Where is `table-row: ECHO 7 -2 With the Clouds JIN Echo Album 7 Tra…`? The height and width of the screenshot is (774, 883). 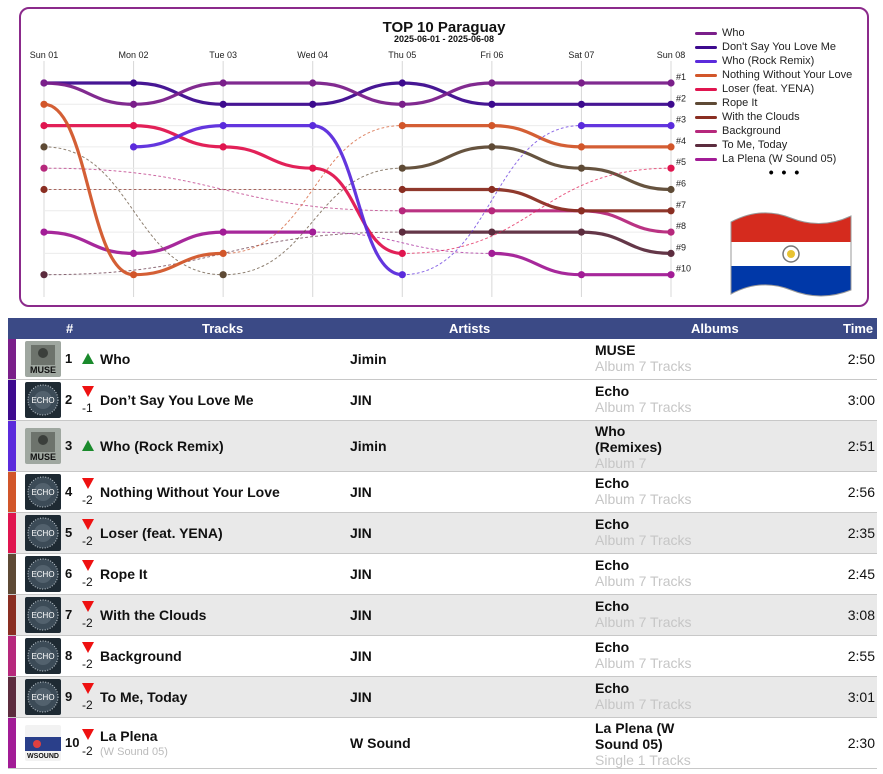 table-row: ECHO 7 -2 With the Clouds JIN Echo Album 7 Tra… is located at coordinates (442, 615).